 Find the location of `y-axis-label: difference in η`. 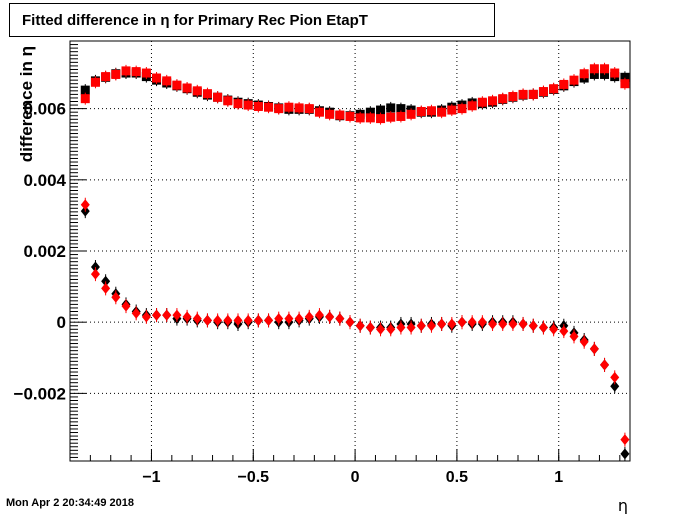

y-axis-label: difference in η is located at coordinates (26, 104).